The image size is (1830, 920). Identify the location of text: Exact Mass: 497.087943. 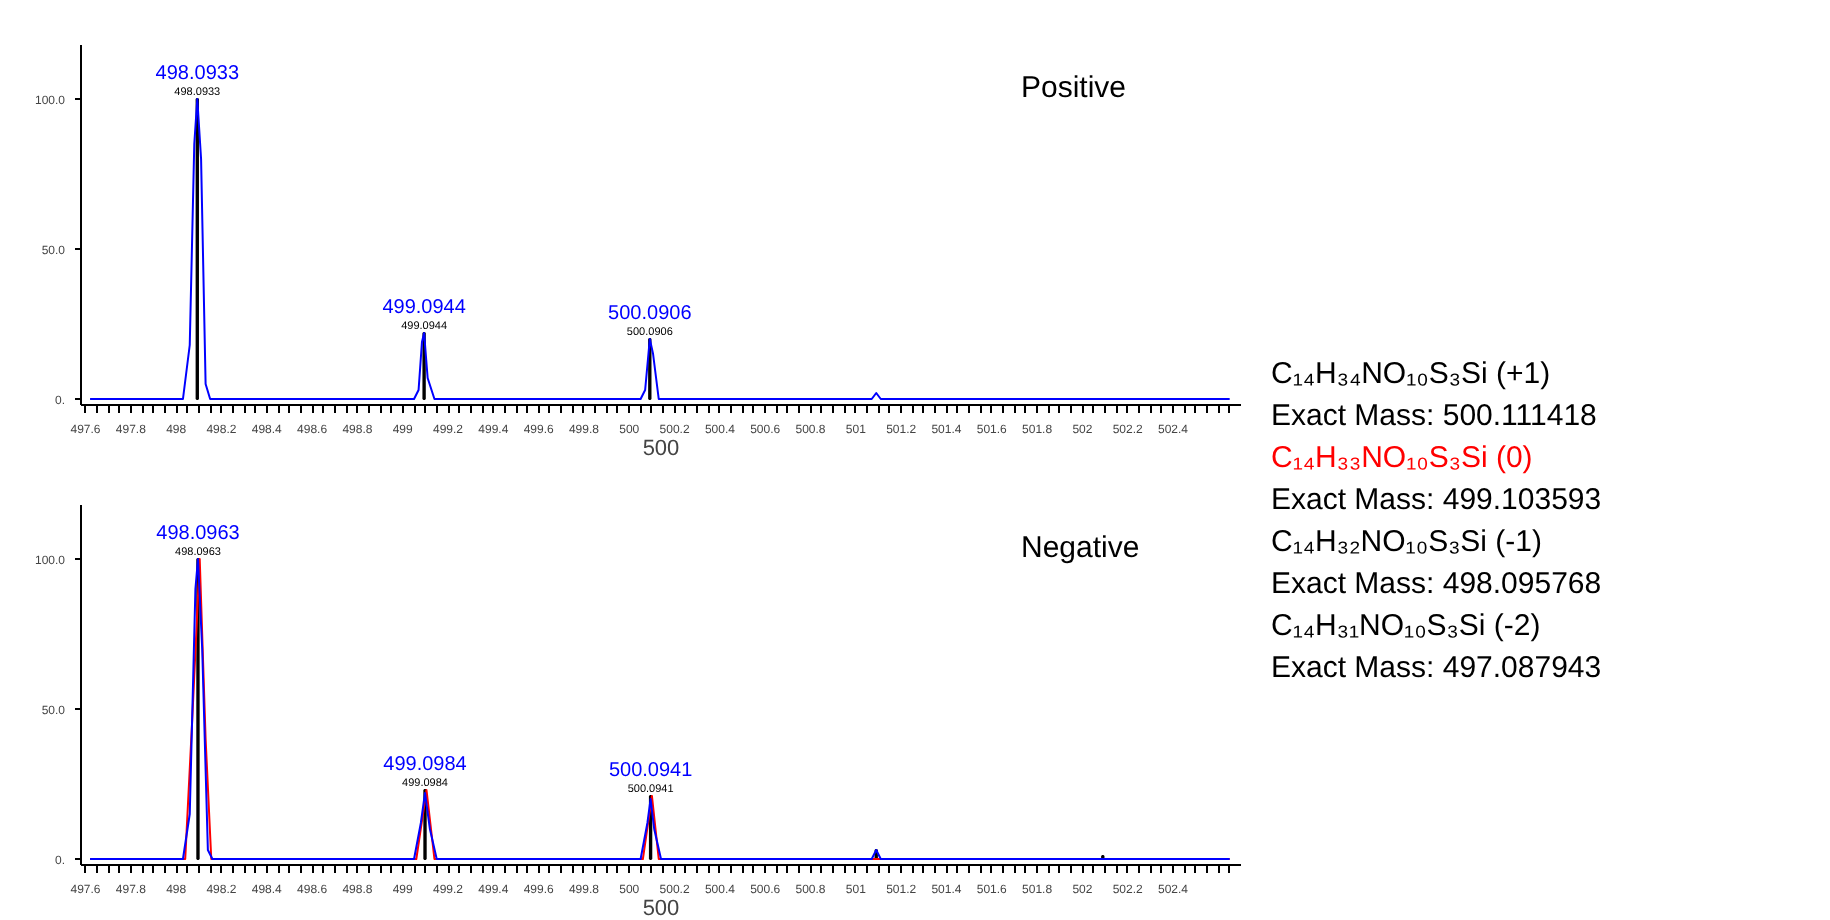
(1436, 668).